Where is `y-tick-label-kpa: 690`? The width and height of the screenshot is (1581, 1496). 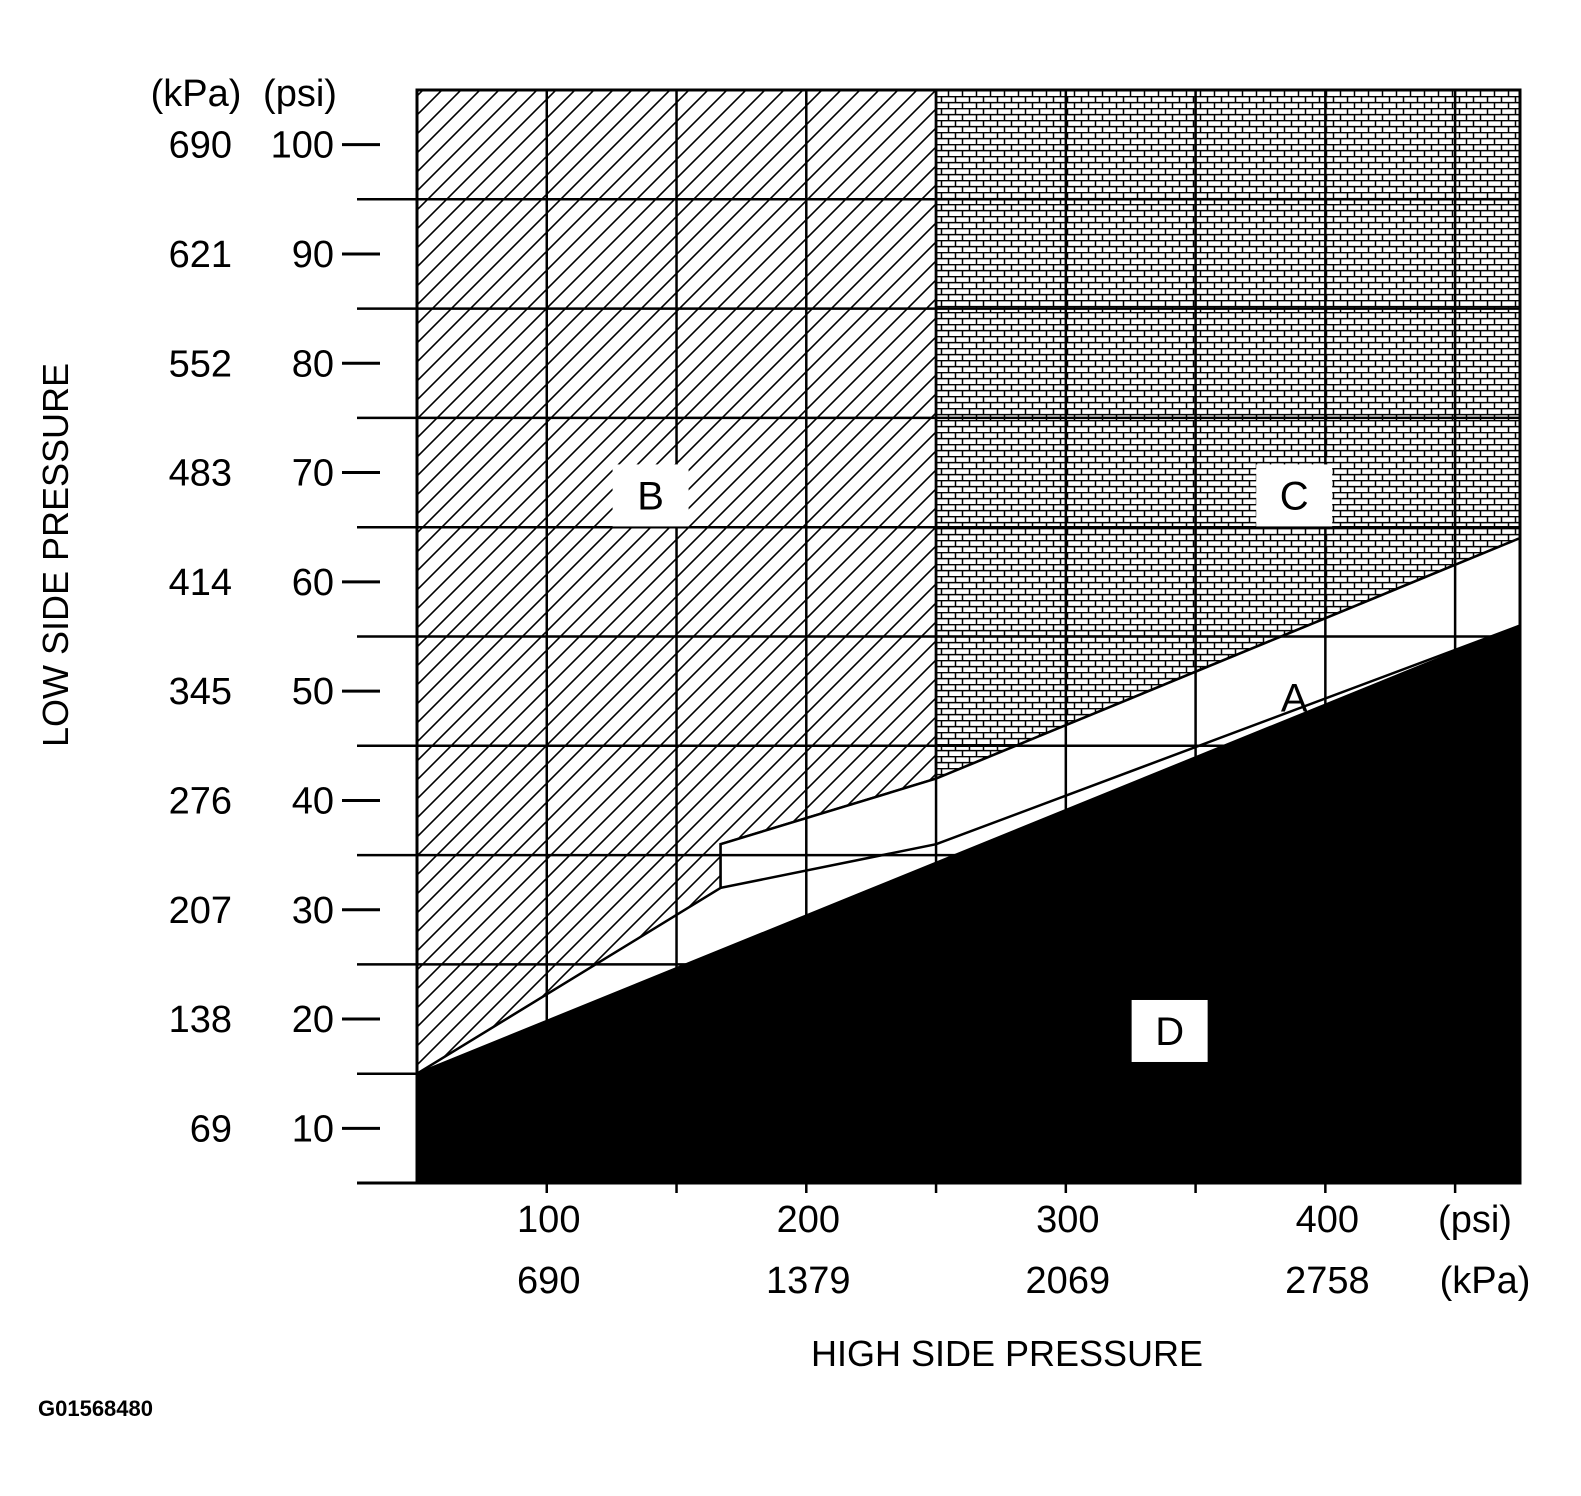
y-tick-label-kpa: 690 is located at coordinates (200, 146).